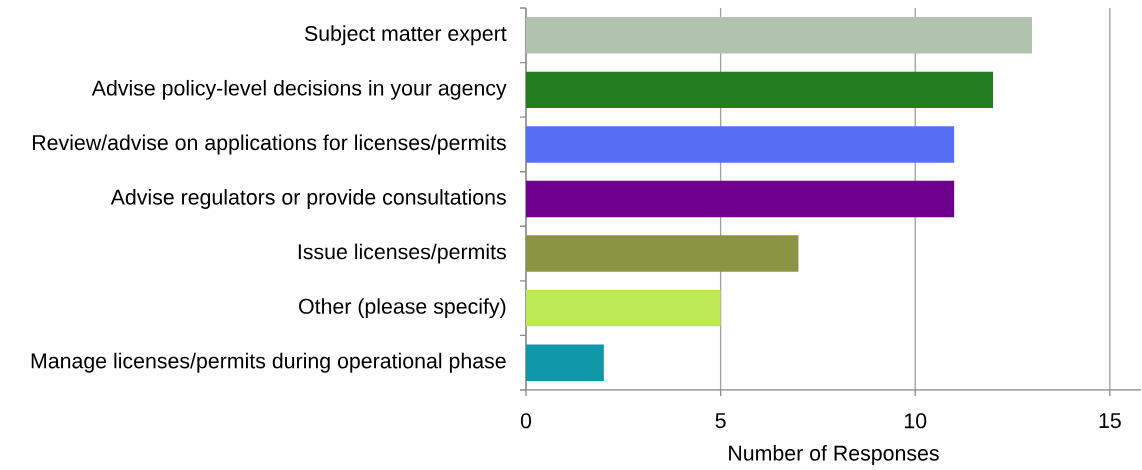 Image resolution: width=1142 pixels, height=470 pixels. Describe the element at coordinates (1110, 421) in the screenshot. I see `x-tick-label: 15` at that location.